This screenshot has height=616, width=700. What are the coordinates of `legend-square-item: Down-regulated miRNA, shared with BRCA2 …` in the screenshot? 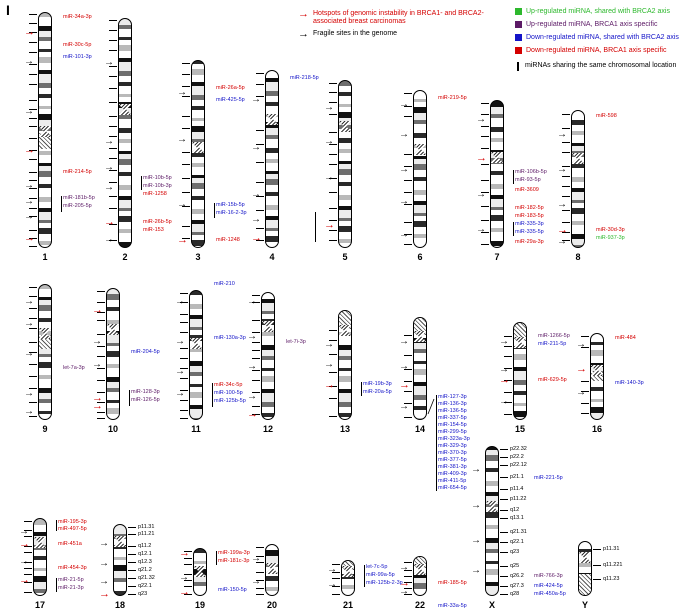 It's located at (597, 38).